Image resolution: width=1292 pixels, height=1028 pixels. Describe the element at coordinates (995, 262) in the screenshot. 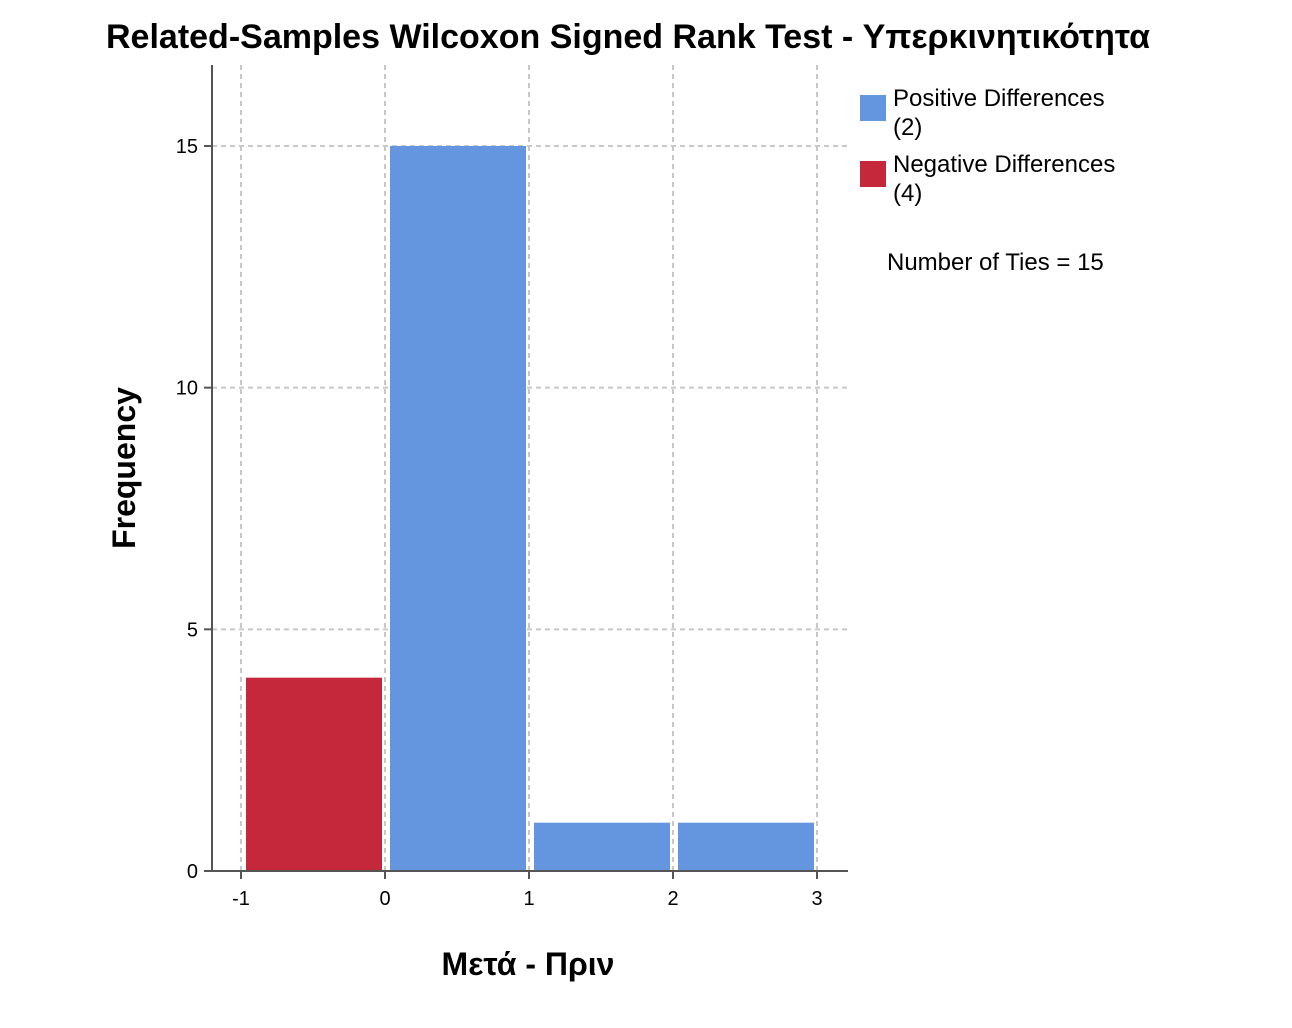

I see `ties-note: Number of Ties = 15` at that location.